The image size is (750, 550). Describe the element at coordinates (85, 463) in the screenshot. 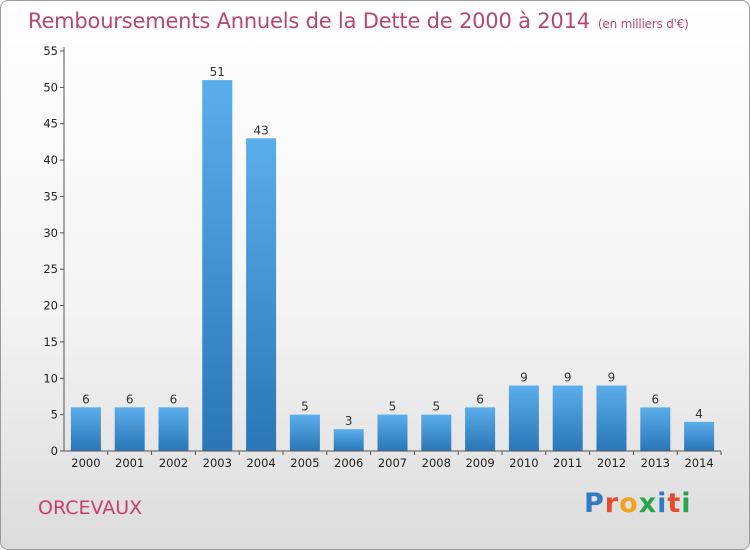

I see `x-tick-label: 2000` at that location.